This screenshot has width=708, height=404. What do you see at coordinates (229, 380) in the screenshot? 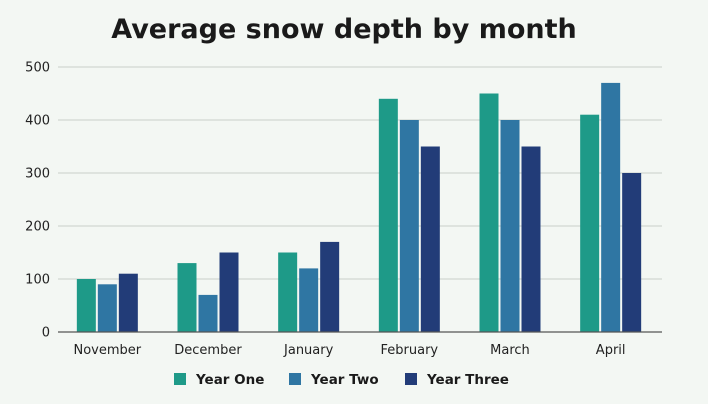
I see `legend-label: Year One` at bounding box center [229, 380].